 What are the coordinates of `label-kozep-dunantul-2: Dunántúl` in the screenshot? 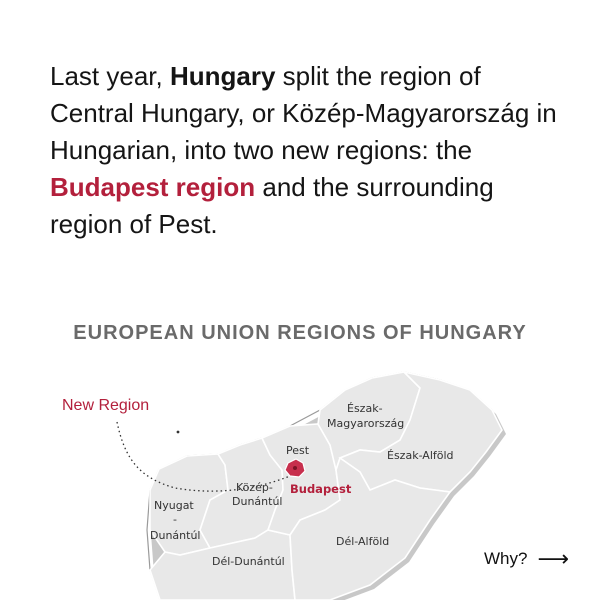 It's located at (257, 501).